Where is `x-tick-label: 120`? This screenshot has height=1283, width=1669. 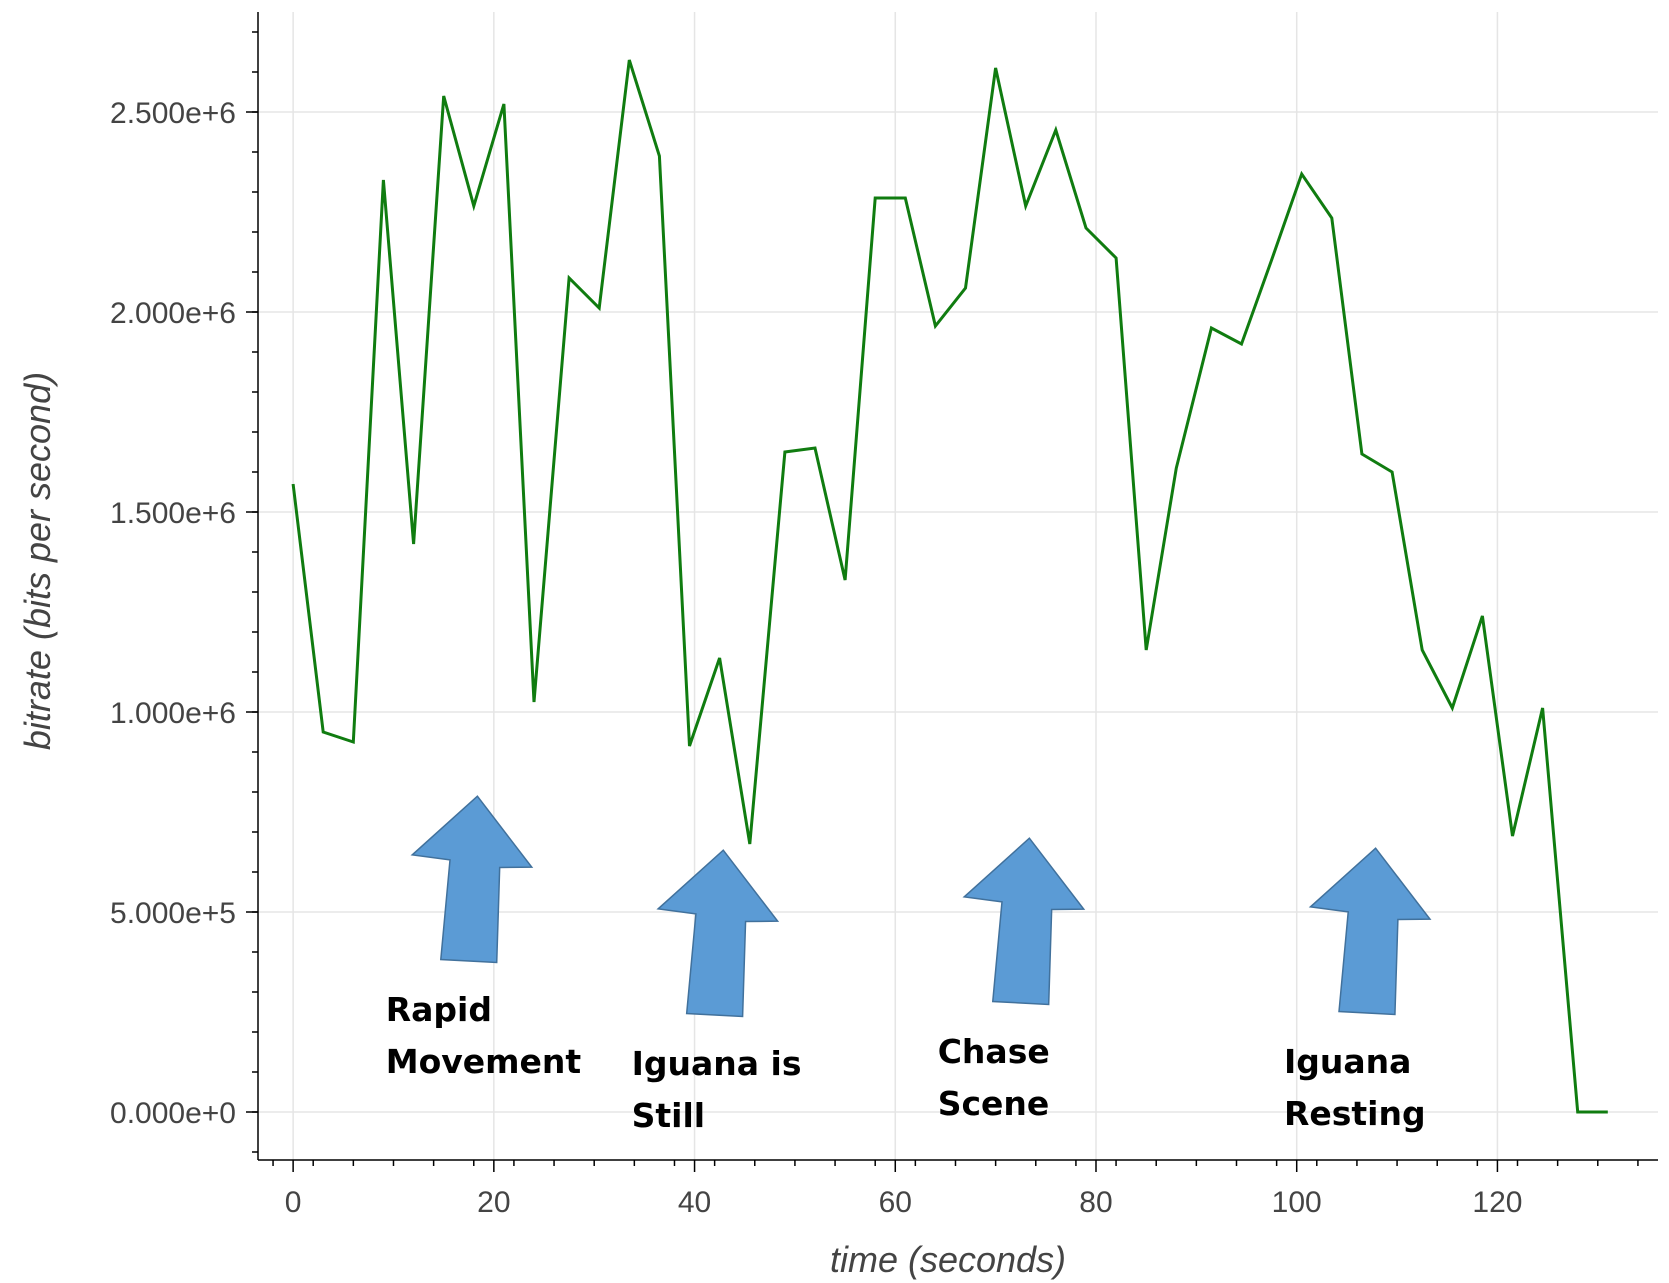 x-tick-label: 120 is located at coordinates (1497, 1202).